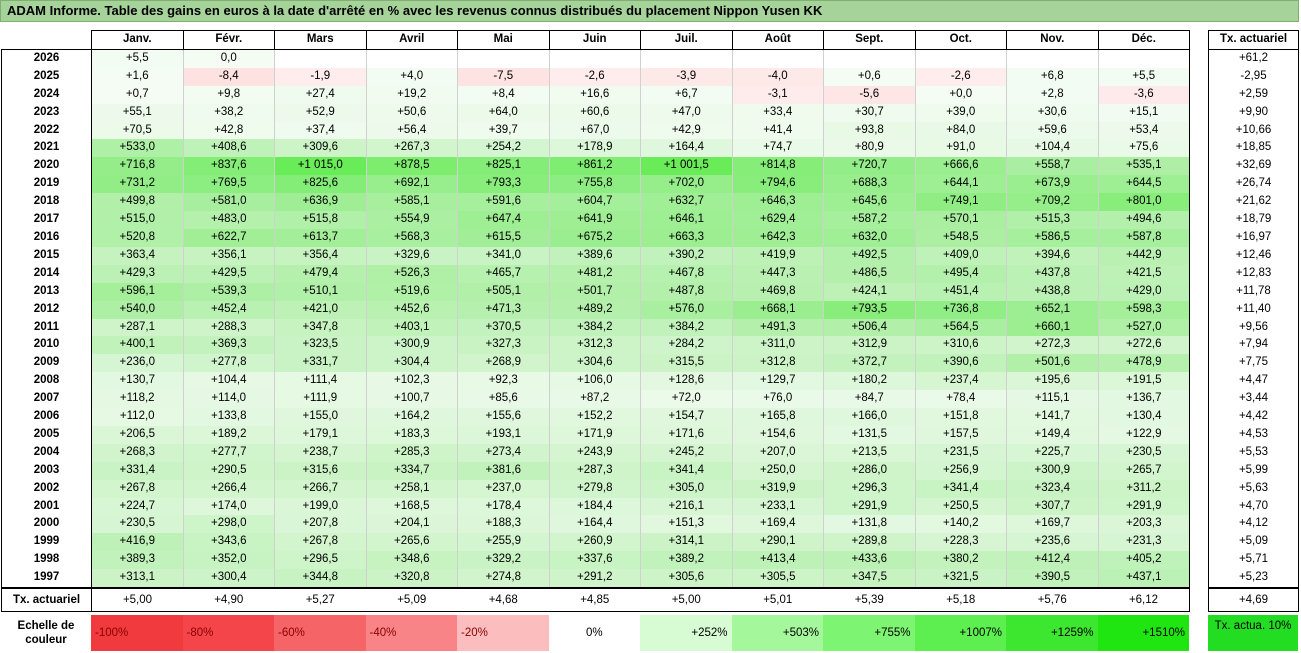  What do you see at coordinates (46, 452) in the screenshot?
I see `year-label: 2004` at bounding box center [46, 452].